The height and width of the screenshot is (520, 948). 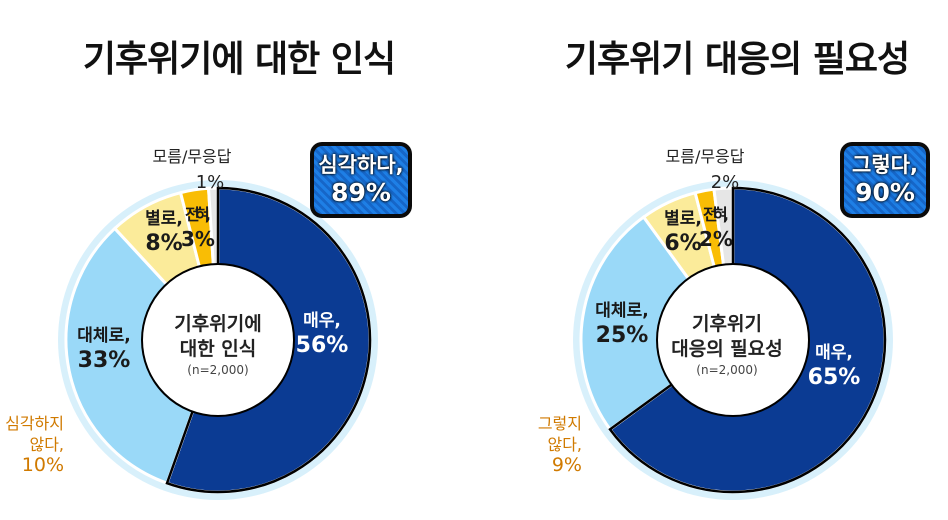 What do you see at coordinates (622, 335) in the screenshot?
I see `slice-mostly-value: 25%` at bounding box center [622, 335].